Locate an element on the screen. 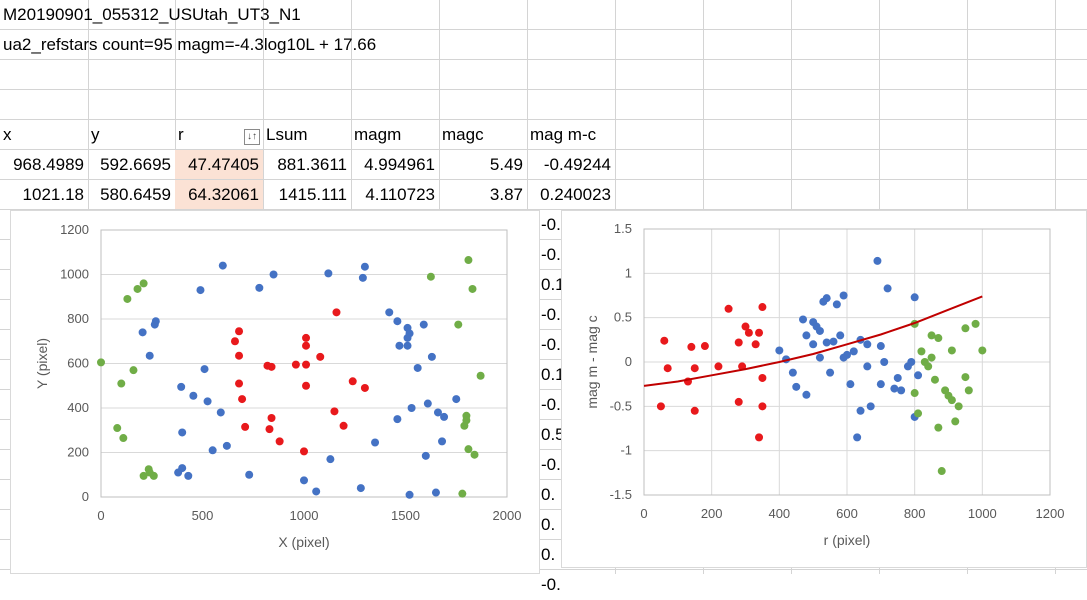 This screenshot has width=1087, height=600. header-mag-m-c: mag m-c is located at coordinates (563, 134).